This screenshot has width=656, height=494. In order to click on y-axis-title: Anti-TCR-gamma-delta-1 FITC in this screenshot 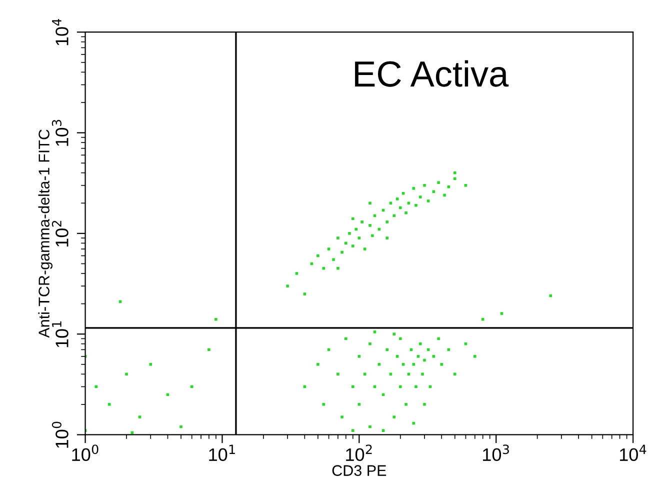, I will do `click(45, 234)`.